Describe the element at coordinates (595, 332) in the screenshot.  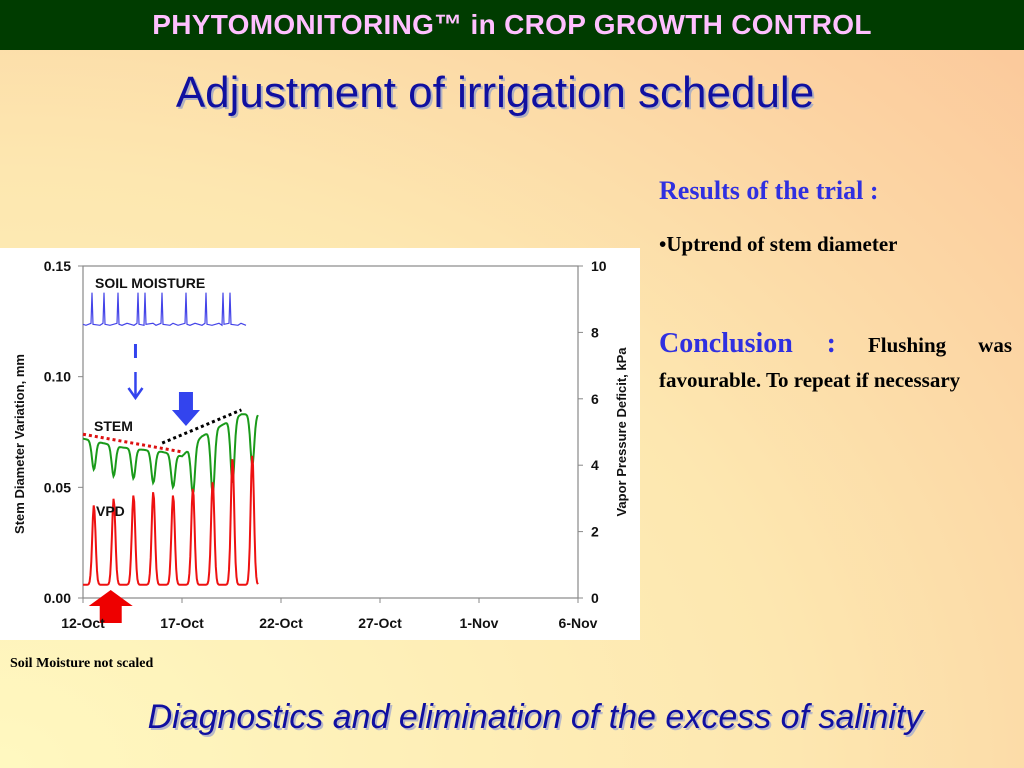
I see `y2-tick-label: 8` at that location.